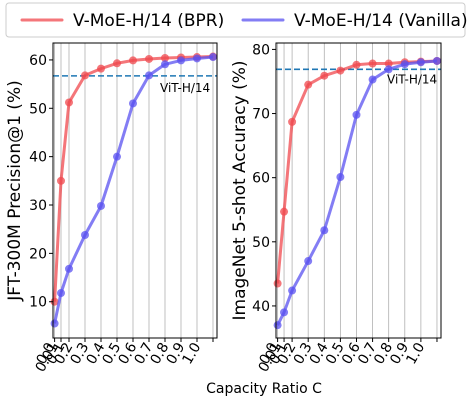 Image resolution: width=471 pixels, height=403 pixels. Describe the element at coordinates (264, 389) in the screenshot. I see `x-axis-label: Capacity Ratio C` at that location.